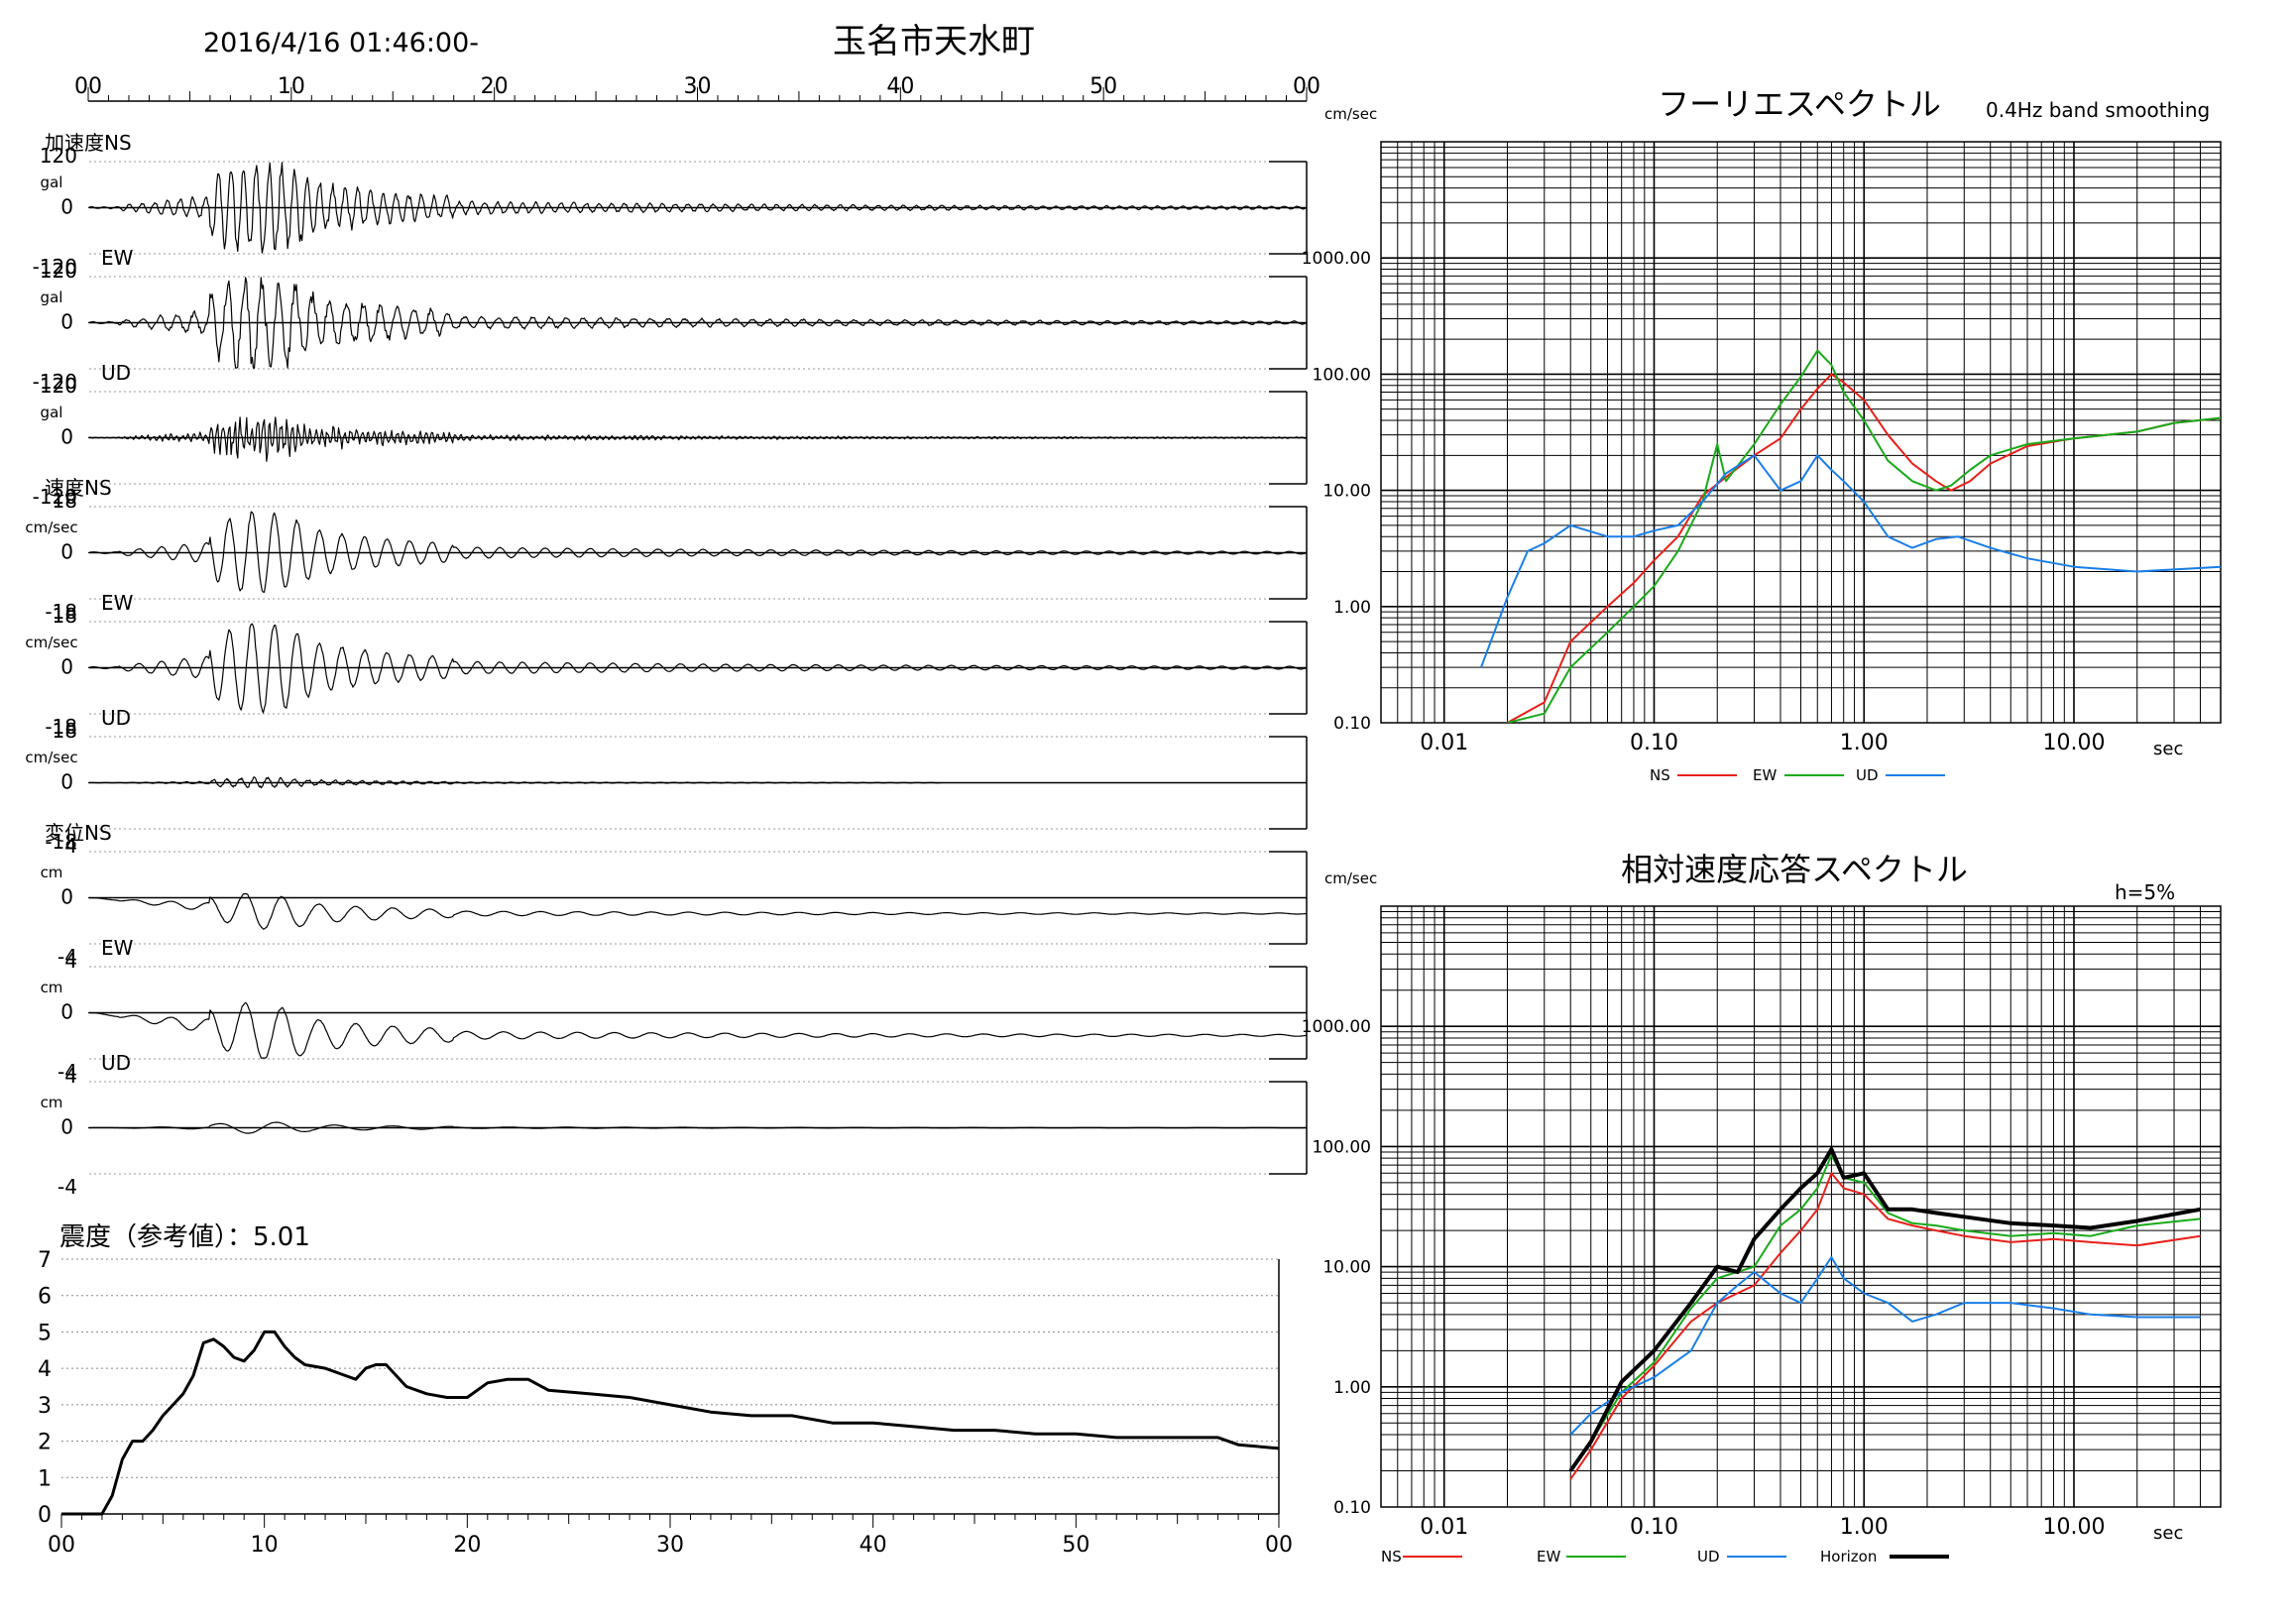 The width and height of the screenshot is (2296, 1623). I want to click on intensity-y-tick-label: 3, so click(45, 1406).